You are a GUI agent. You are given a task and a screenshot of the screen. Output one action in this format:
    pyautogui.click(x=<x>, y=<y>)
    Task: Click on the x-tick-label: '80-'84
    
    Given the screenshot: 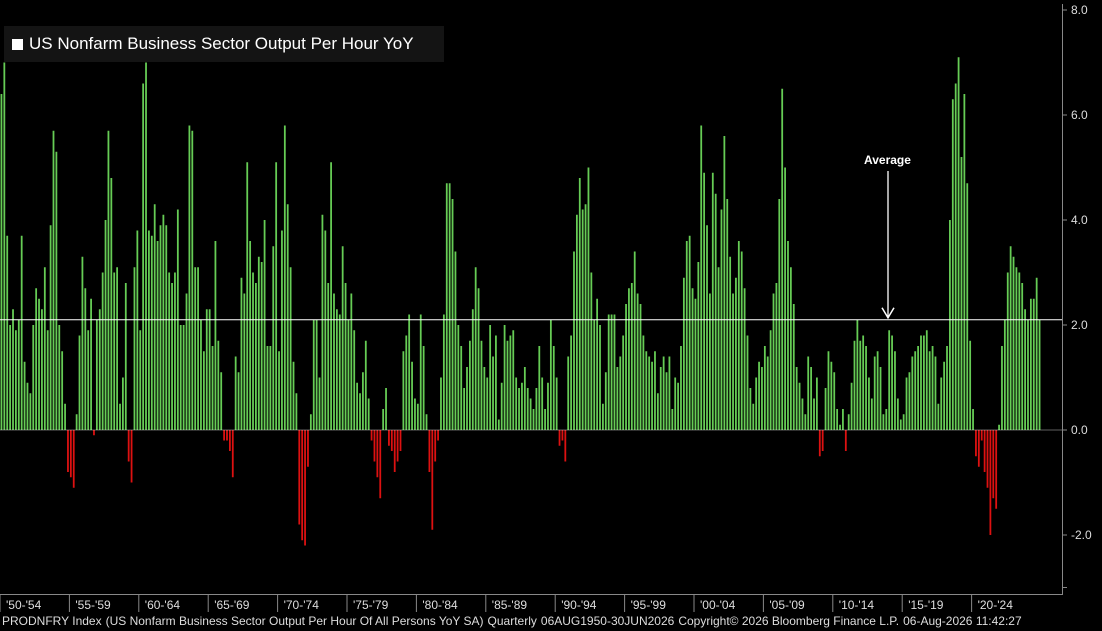 What is the action you would take?
    pyautogui.click(x=440, y=605)
    